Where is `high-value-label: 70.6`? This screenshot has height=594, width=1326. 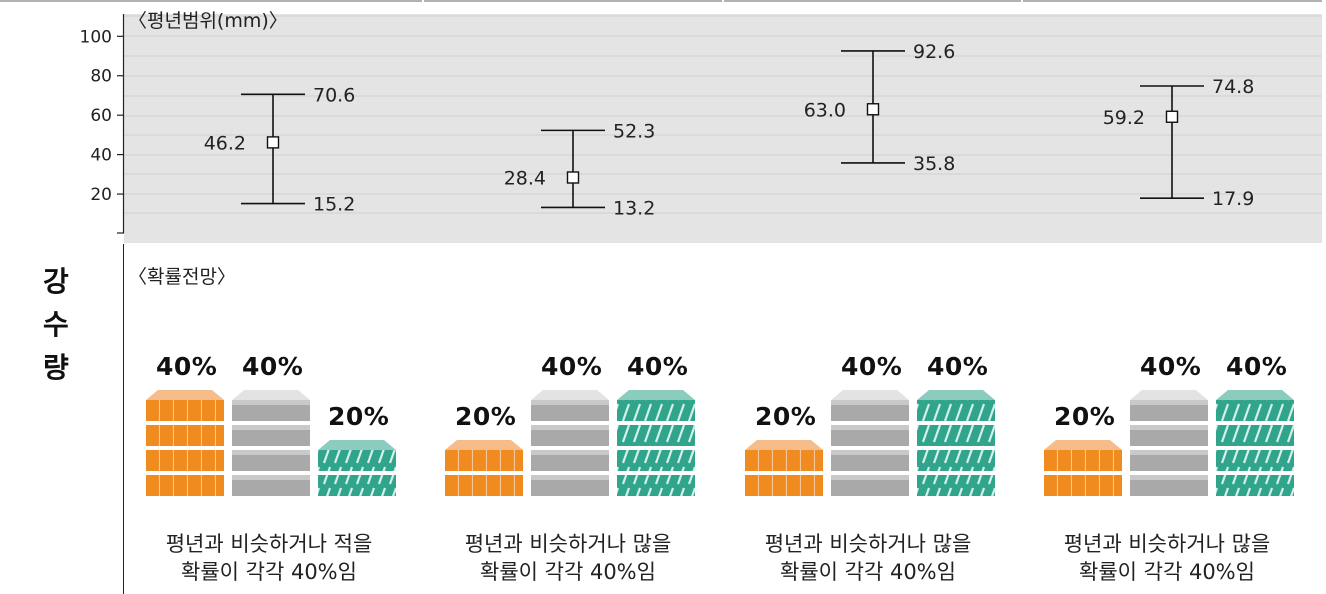
high-value-label: 70.6 is located at coordinates (334, 95).